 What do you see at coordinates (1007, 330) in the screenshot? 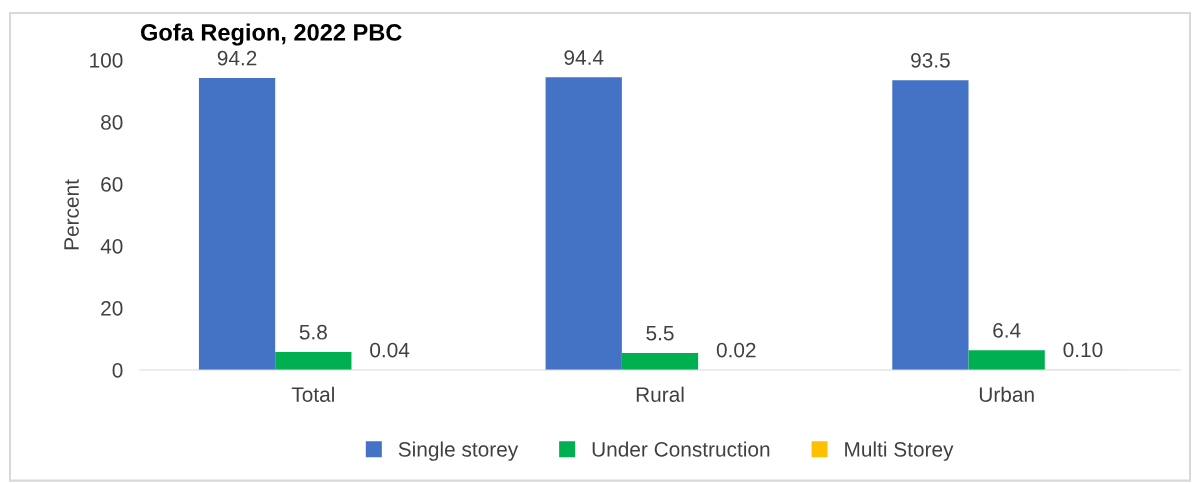
I see `text: 6.4` at bounding box center [1007, 330].